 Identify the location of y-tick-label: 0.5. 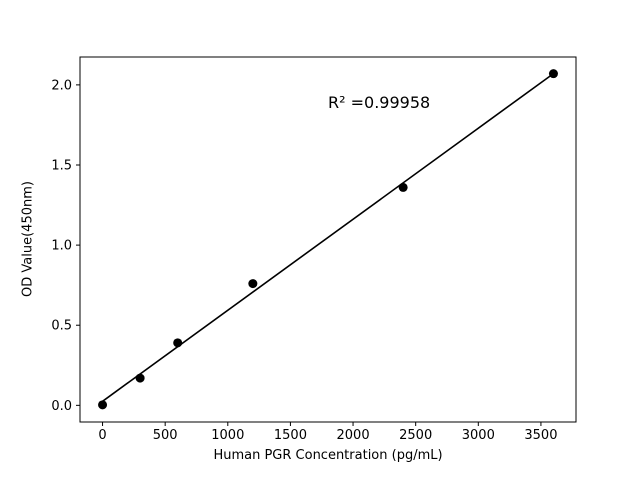
(61, 326).